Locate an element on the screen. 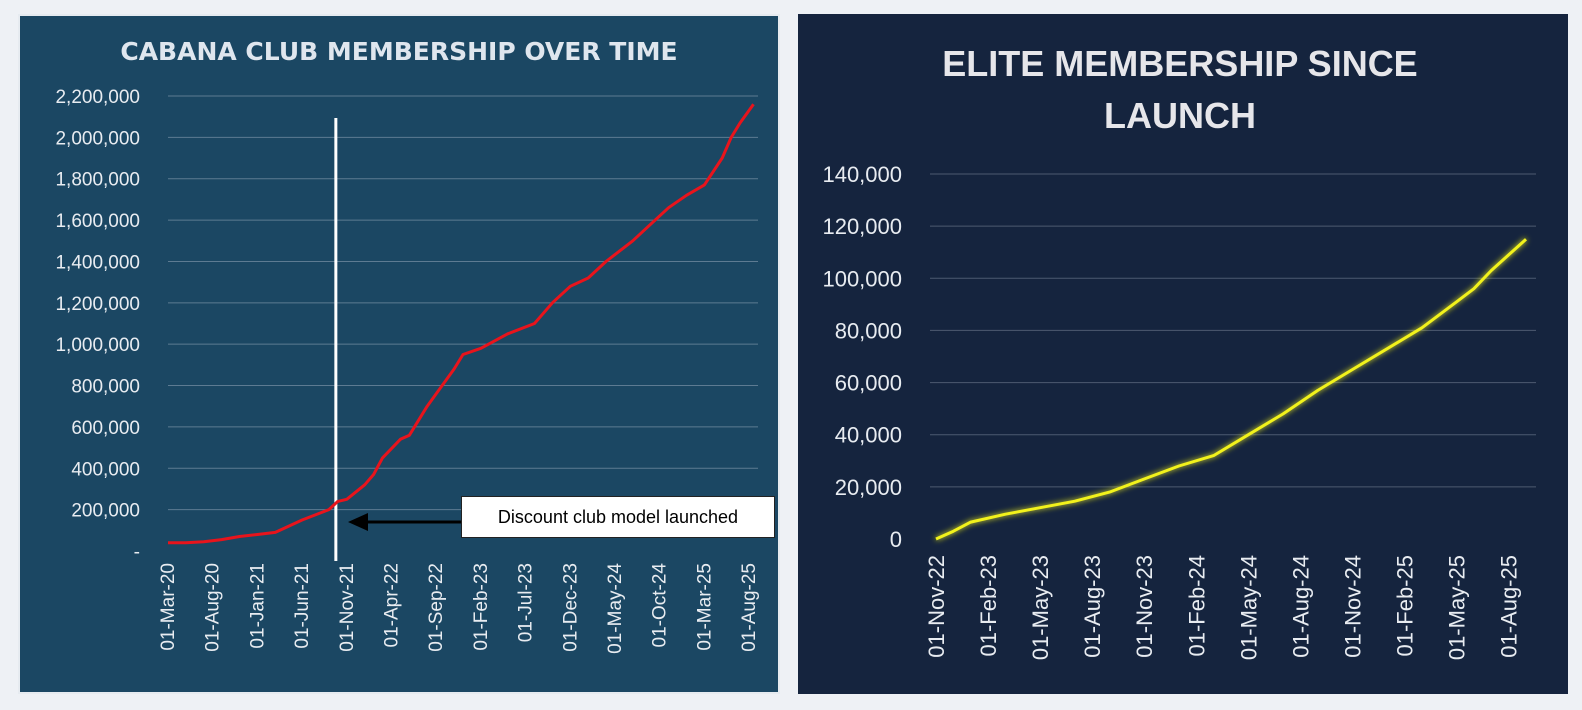 Image resolution: width=1582 pixels, height=710 pixels. x-tick-label: 01-Nov-23 is located at coordinates (1144, 606).